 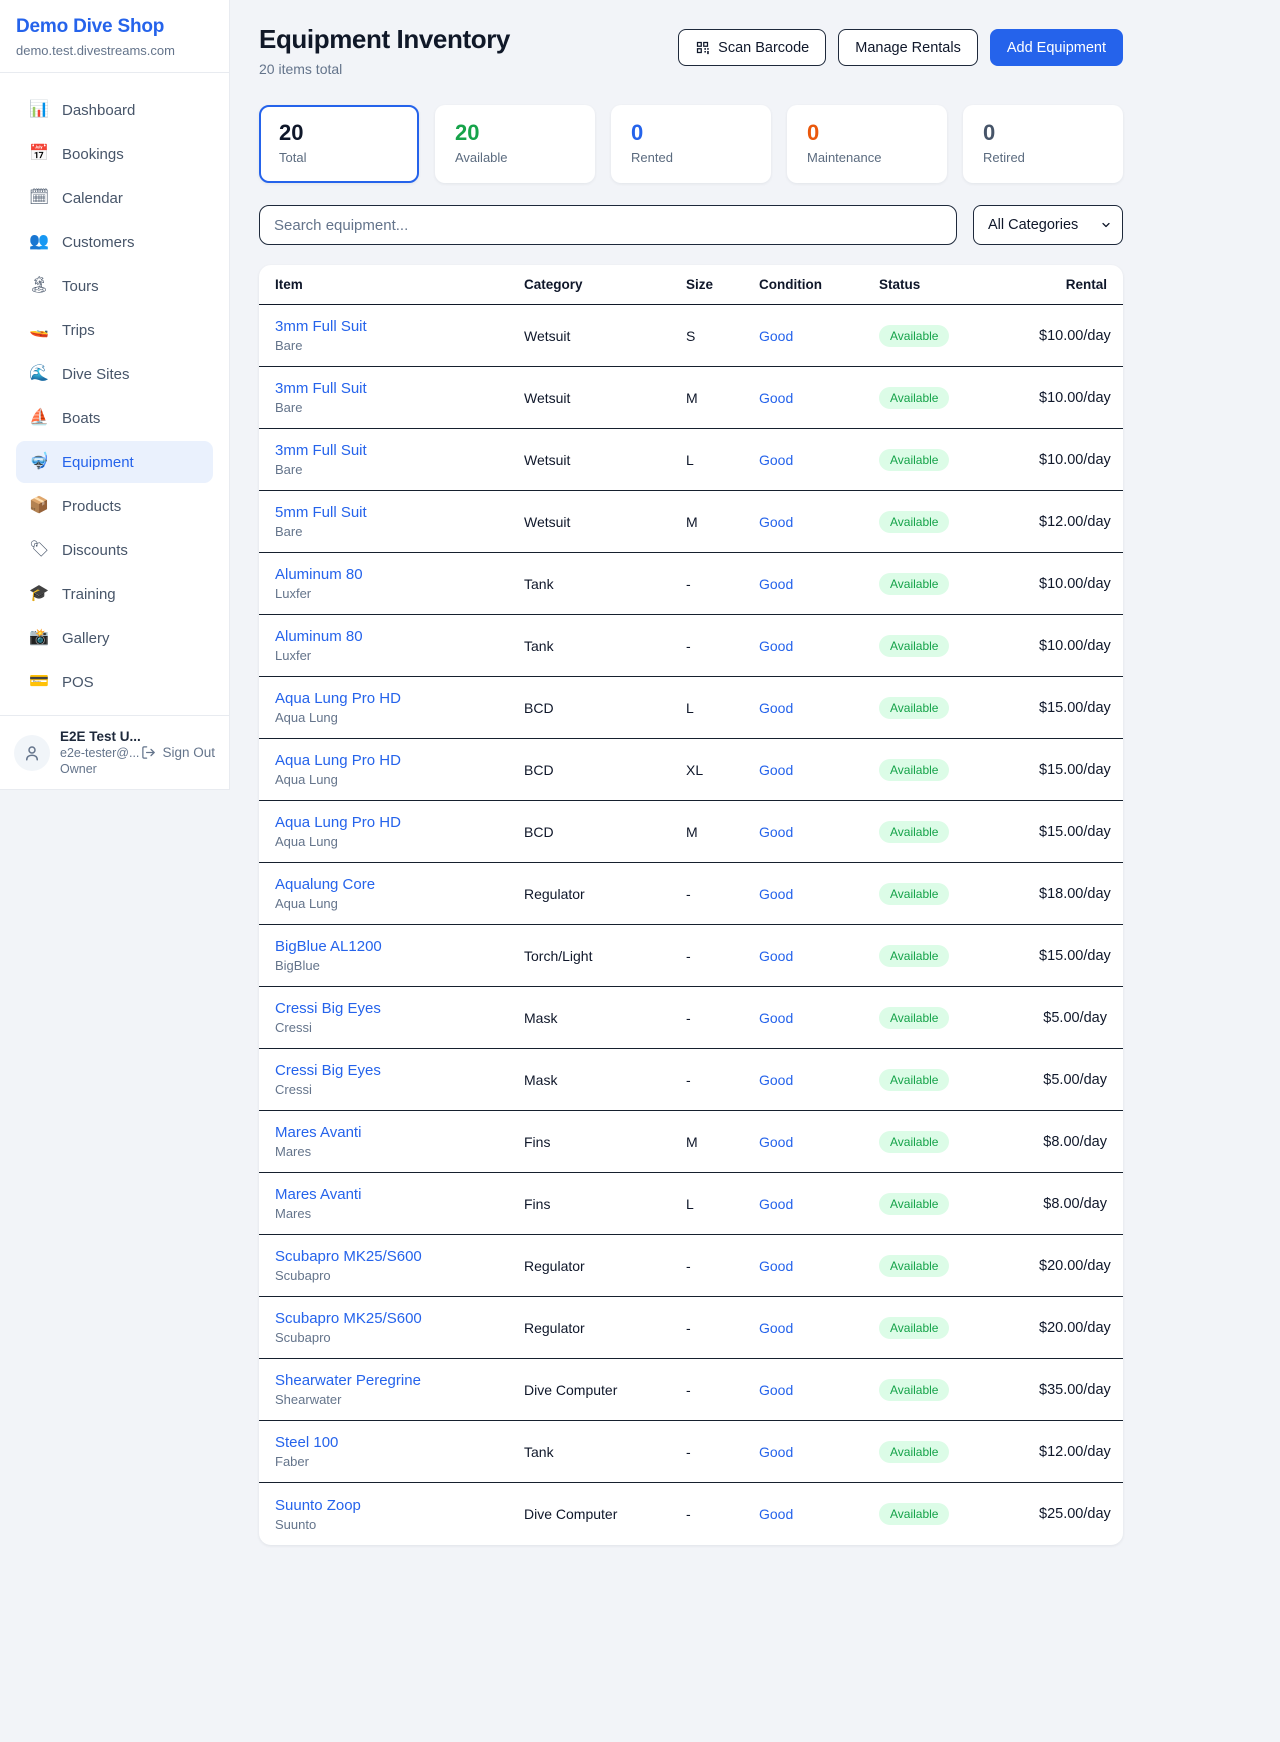 What do you see at coordinates (39, 417) in the screenshot?
I see `sailboat-icon: ⛵` at bounding box center [39, 417].